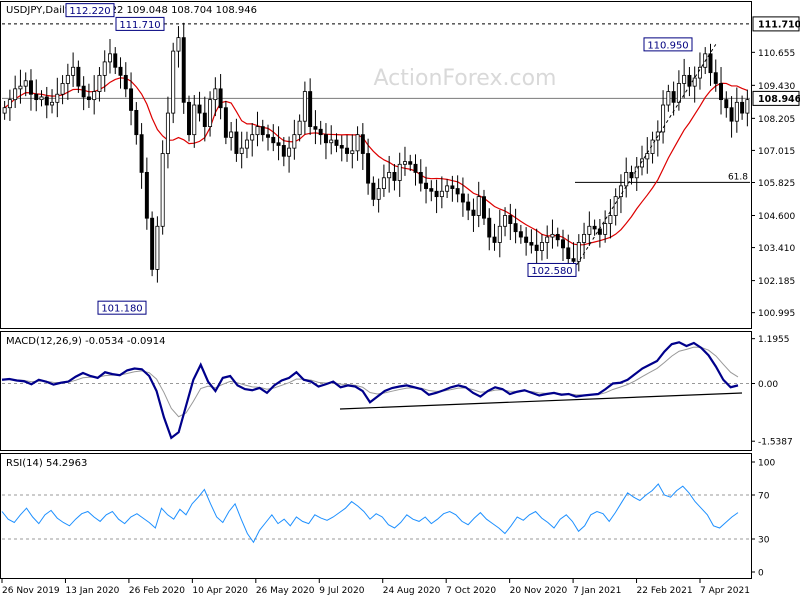  I want to click on rsi-tick-label: 100, so click(766, 464).